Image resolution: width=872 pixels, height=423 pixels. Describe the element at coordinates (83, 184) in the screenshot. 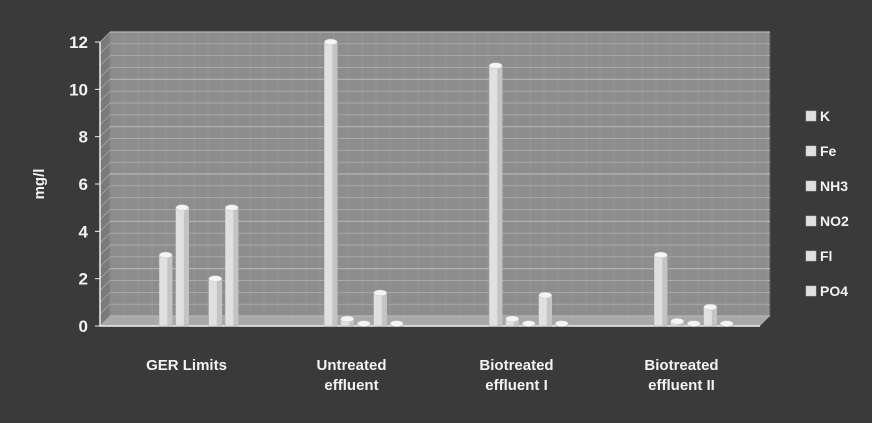

I see `y-tick-label: 6` at that location.